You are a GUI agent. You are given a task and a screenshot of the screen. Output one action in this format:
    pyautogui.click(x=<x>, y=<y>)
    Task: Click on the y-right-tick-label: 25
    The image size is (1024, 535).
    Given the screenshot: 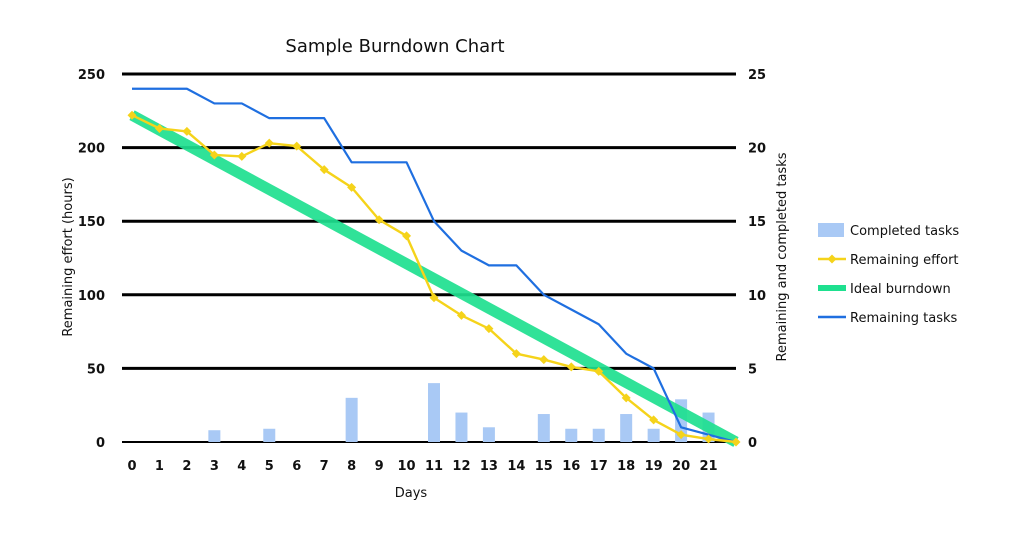 What is the action you would take?
    pyautogui.click(x=757, y=75)
    